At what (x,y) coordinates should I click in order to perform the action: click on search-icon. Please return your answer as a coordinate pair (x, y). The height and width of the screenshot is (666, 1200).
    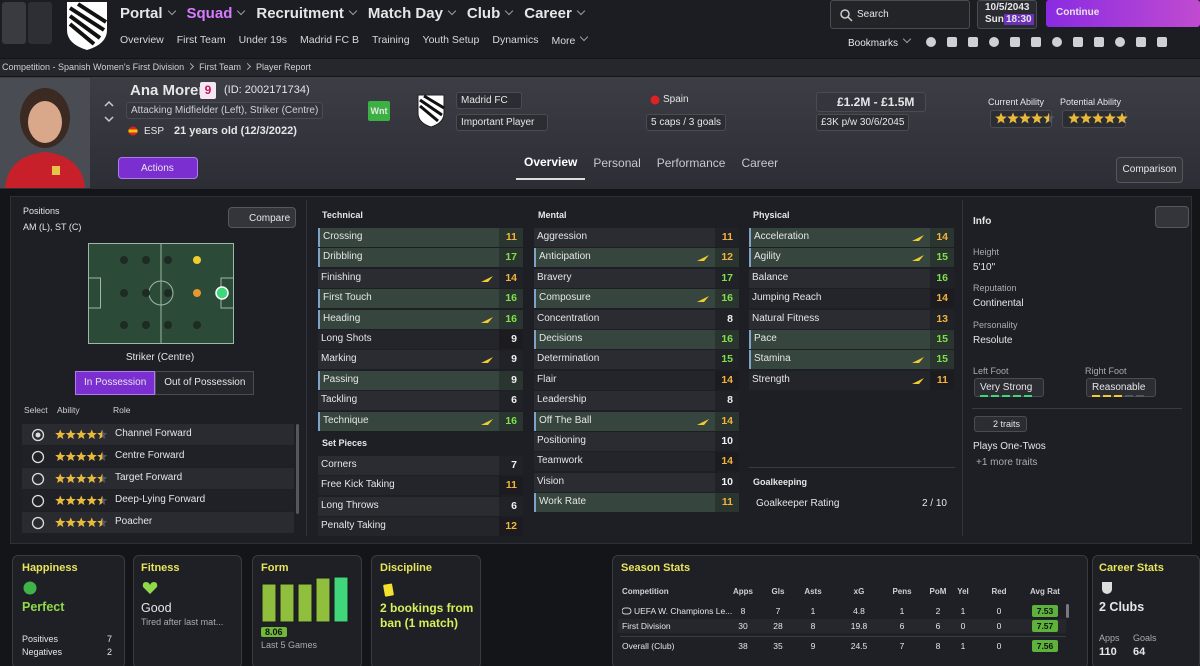
    Looking at the image, I should click on (846, 15).